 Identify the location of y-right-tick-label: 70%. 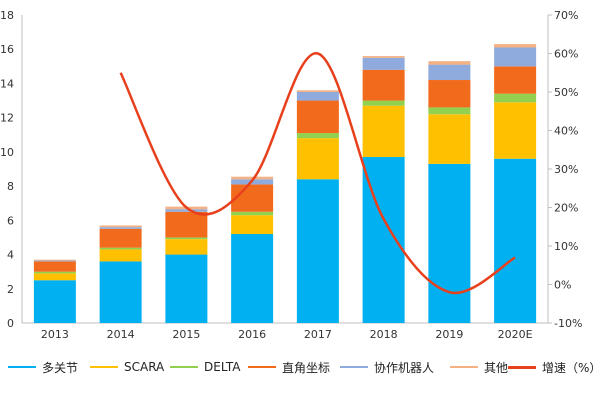
(566, 15).